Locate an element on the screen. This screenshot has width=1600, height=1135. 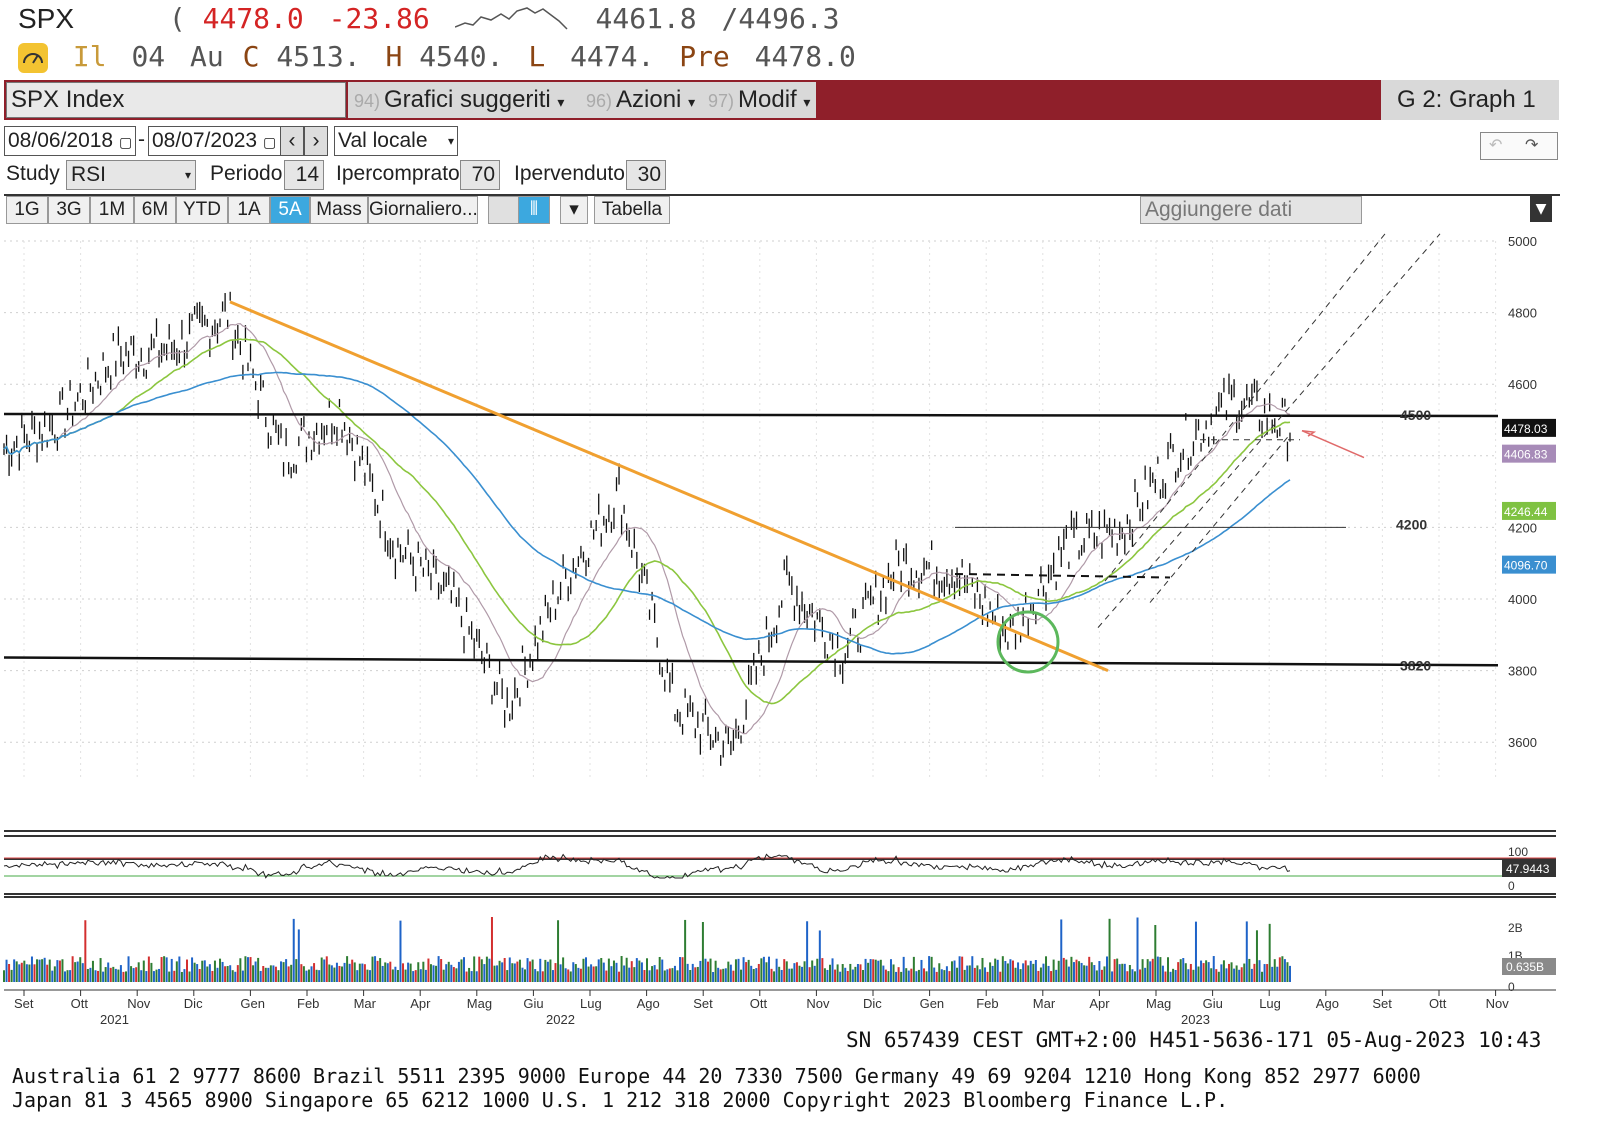
ma1-tag-bg is located at coordinates (1529, 453).